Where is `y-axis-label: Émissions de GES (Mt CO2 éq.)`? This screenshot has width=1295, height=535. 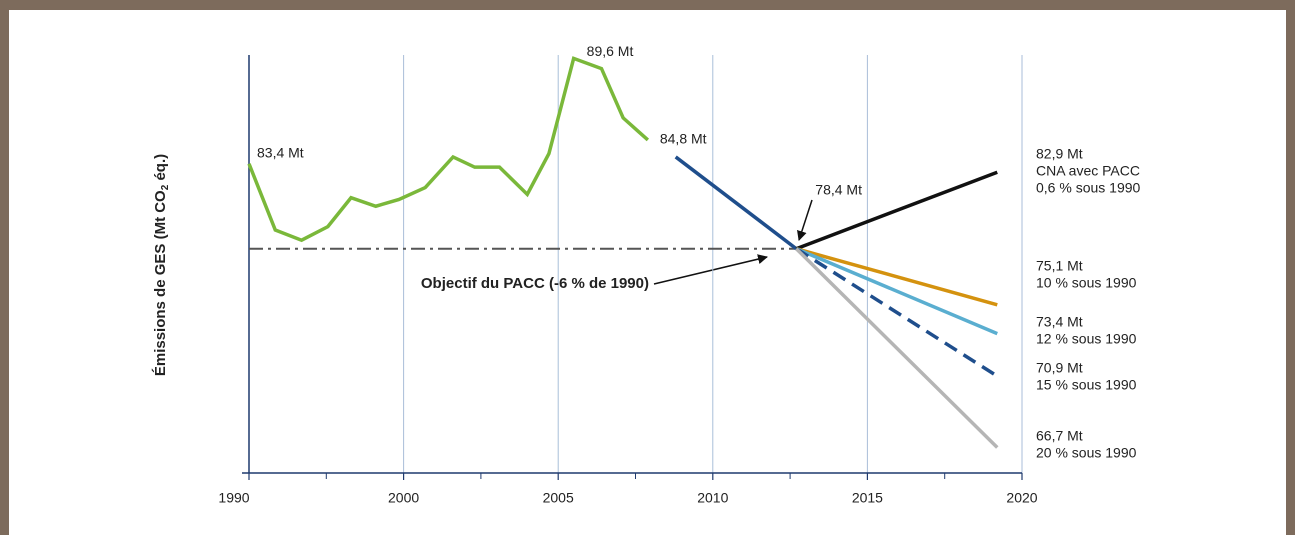
y-axis-label: Émissions de GES (Mt CO2 éq.) is located at coordinates (161, 265).